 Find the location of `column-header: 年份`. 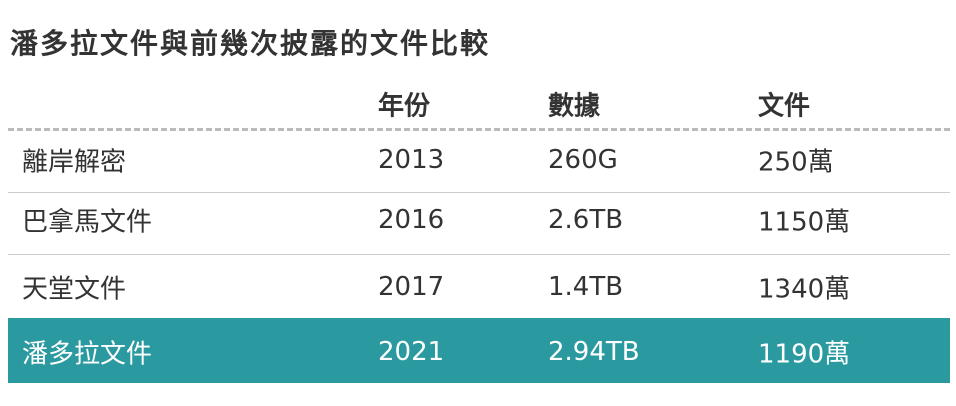

column-header: 年份 is located at coordinates (404, 106).